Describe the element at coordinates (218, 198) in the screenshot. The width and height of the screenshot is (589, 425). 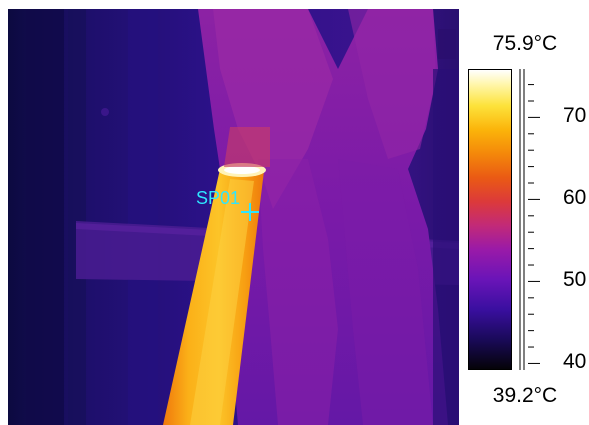
I see `spot-label: SP01` at that location.